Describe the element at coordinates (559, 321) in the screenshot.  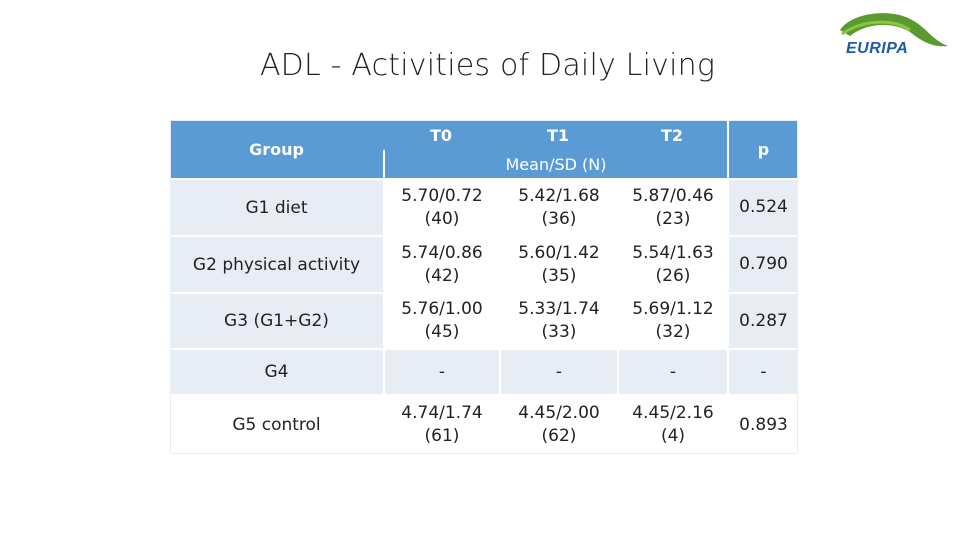
I see `row-g3-t1: 5.33/1.74 (33)` at that location.